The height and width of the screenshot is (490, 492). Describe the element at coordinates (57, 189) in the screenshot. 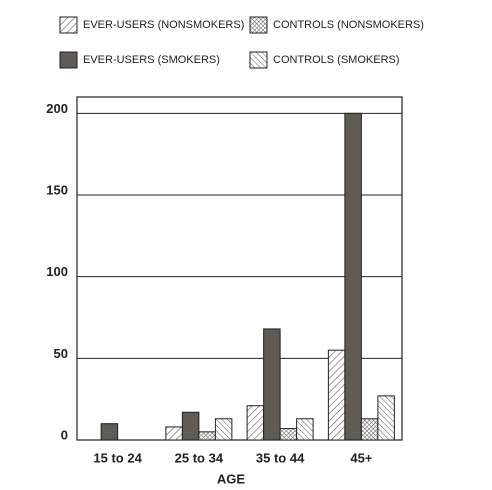

I see `y-tick-label: 150` at that location.